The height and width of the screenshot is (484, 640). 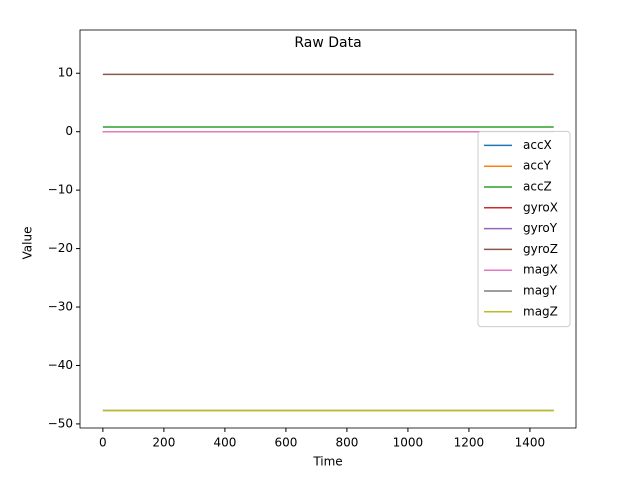 What do you see at coordinates (60, 190) in the screenshot?
I see `y-tick-label: −10` at bounding box center [60, 190].